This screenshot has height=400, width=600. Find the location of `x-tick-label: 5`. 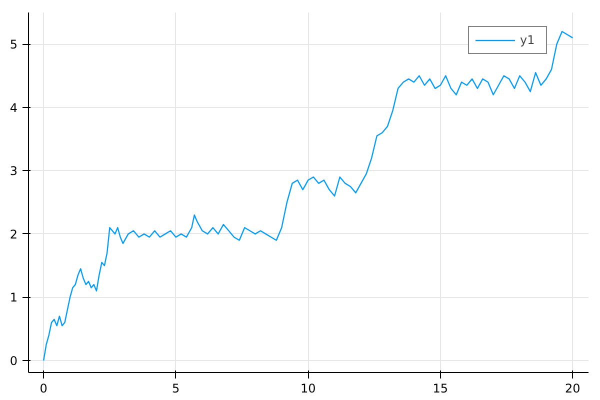

x-tick-label: 5 is located at coordinates (176, 389).